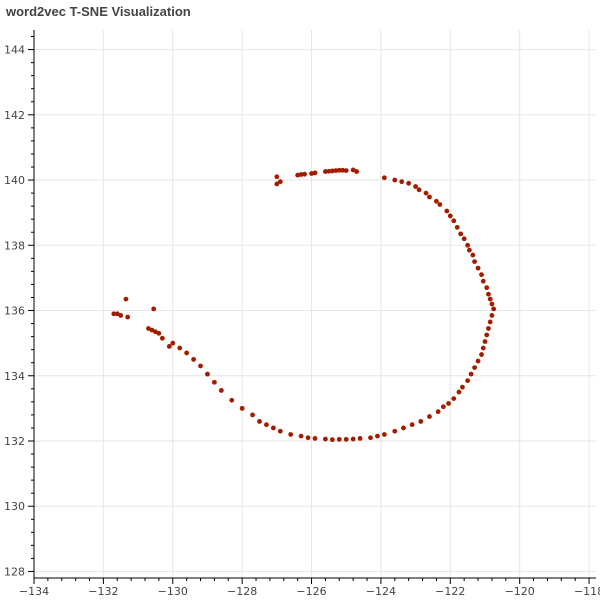  I want to click on y-tick-label: 142, so click(14, 115).